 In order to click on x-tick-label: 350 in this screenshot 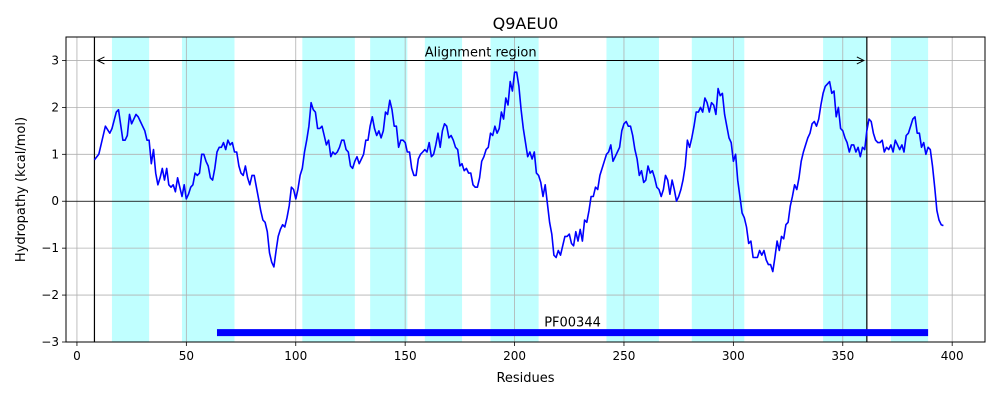, I will do `click(842, 356)`.